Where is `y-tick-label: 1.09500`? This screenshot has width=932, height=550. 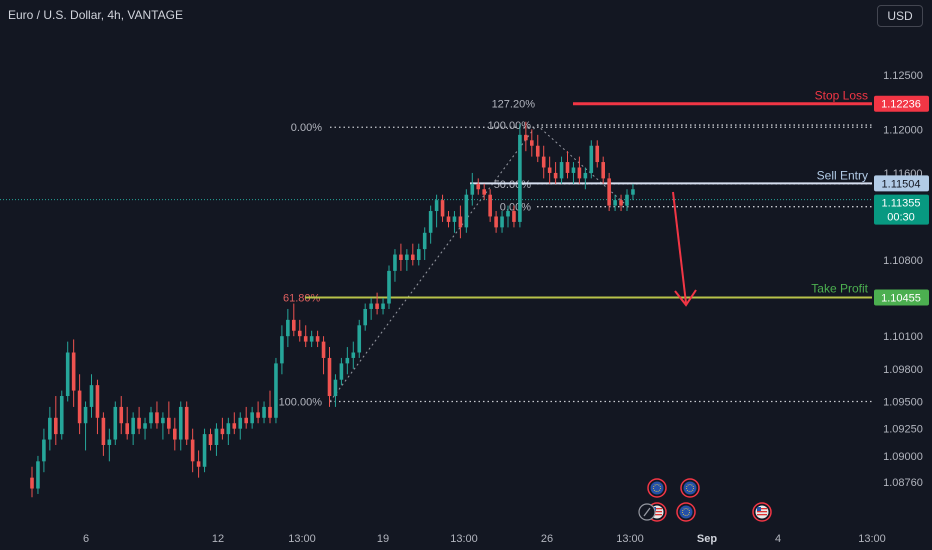 y-tick-label: 1.09500 is located at coordinates (903, 402).